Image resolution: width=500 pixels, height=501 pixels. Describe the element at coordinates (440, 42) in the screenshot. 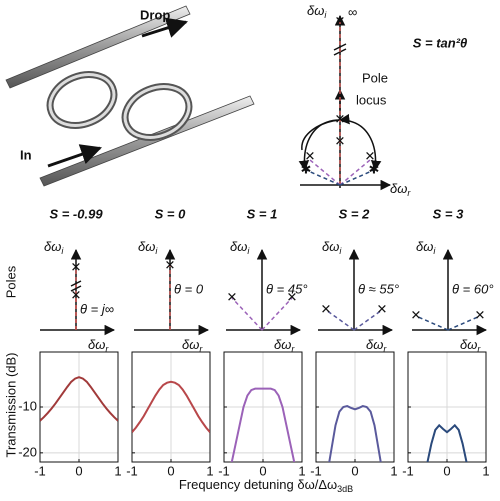

I see `formula: S = tan²θ` at that location.